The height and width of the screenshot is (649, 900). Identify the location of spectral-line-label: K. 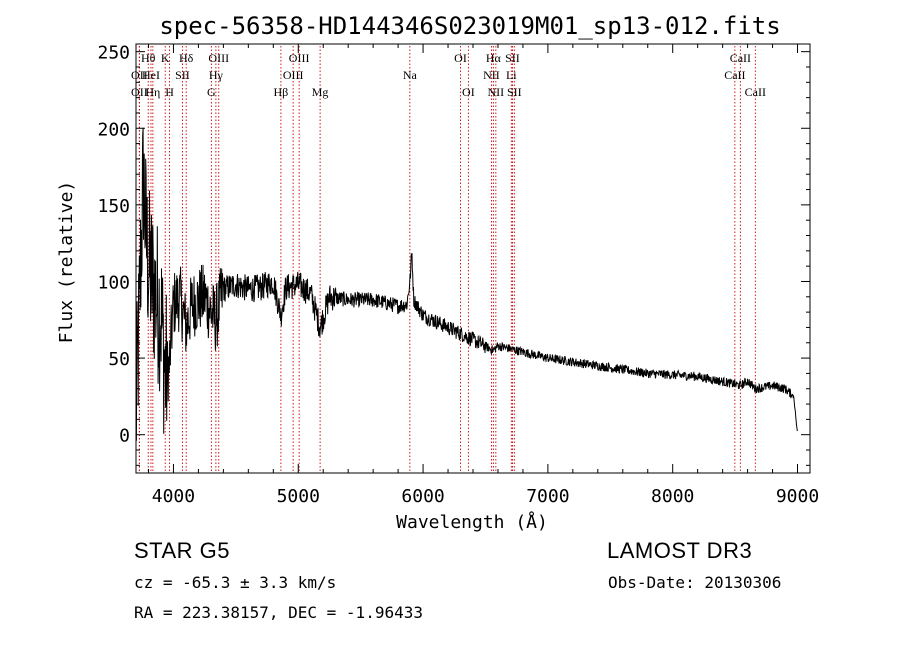
(165, 58).